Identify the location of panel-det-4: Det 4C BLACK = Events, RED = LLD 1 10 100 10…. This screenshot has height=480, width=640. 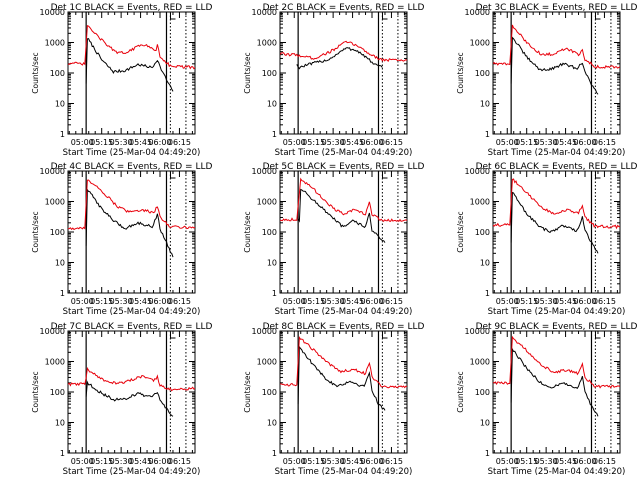
(121, 239).